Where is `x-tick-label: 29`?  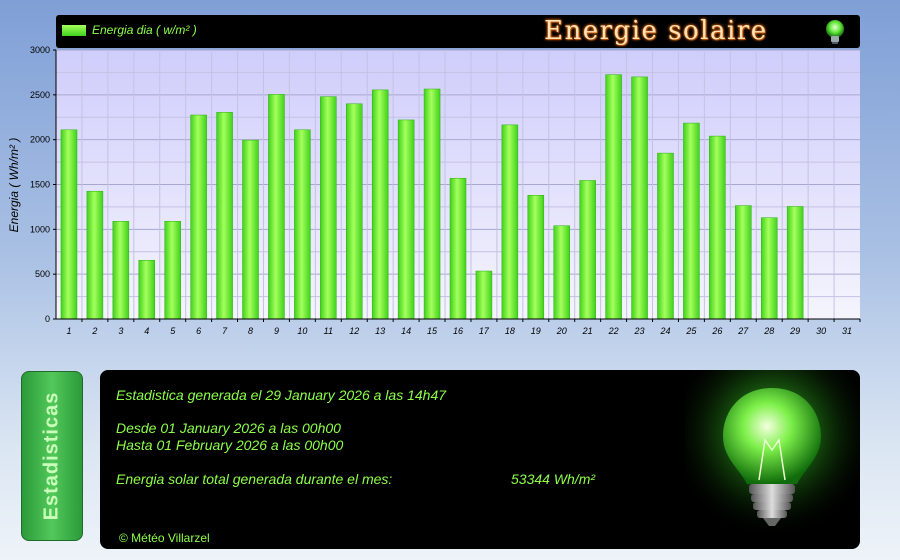 x-tick-label: 29 is located at coordinates (794, 331).